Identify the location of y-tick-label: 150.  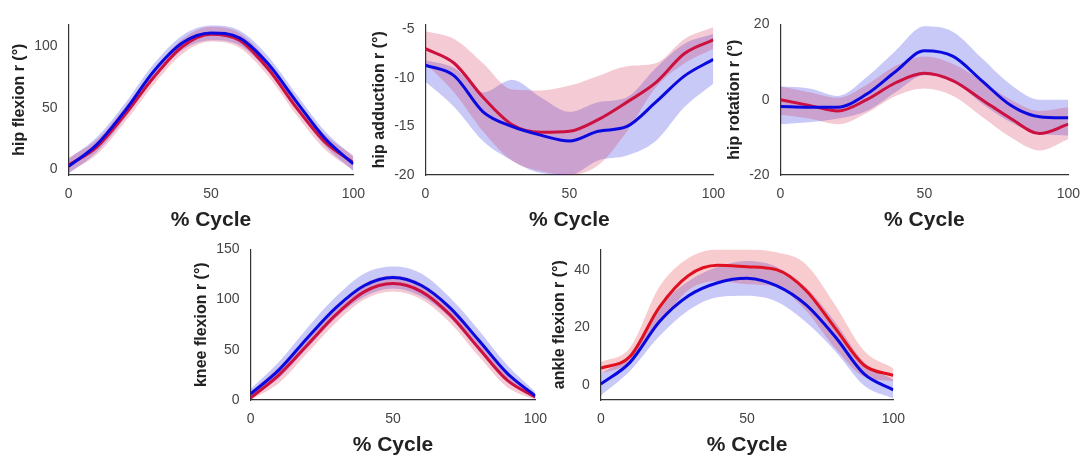
(228, 248).